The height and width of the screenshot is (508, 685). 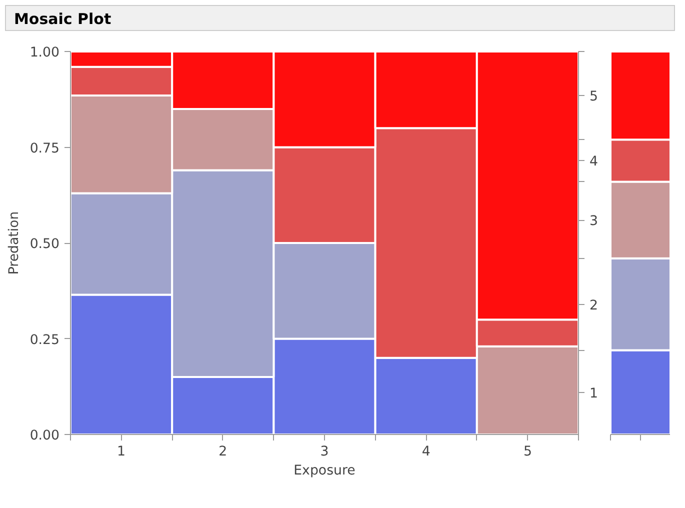 I want to click on y-tick-label: 1.00, so click(x=45, y=53).